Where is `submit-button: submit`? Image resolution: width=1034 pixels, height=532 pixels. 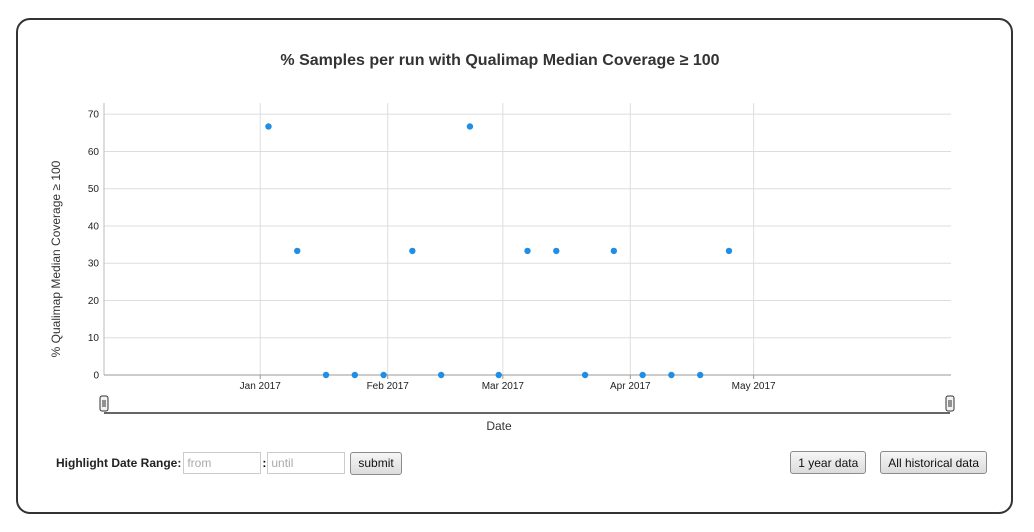 submit-button: submit is located at coordinates (376, 463).